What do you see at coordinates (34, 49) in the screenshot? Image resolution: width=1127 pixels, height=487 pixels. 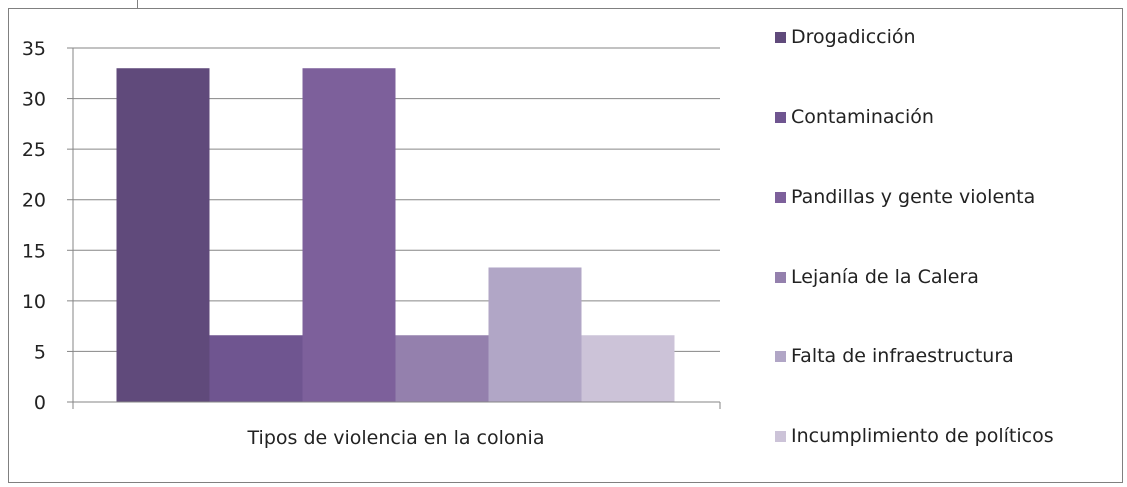 I see `y-tick-label: 35` at bounding box center [34, 49].